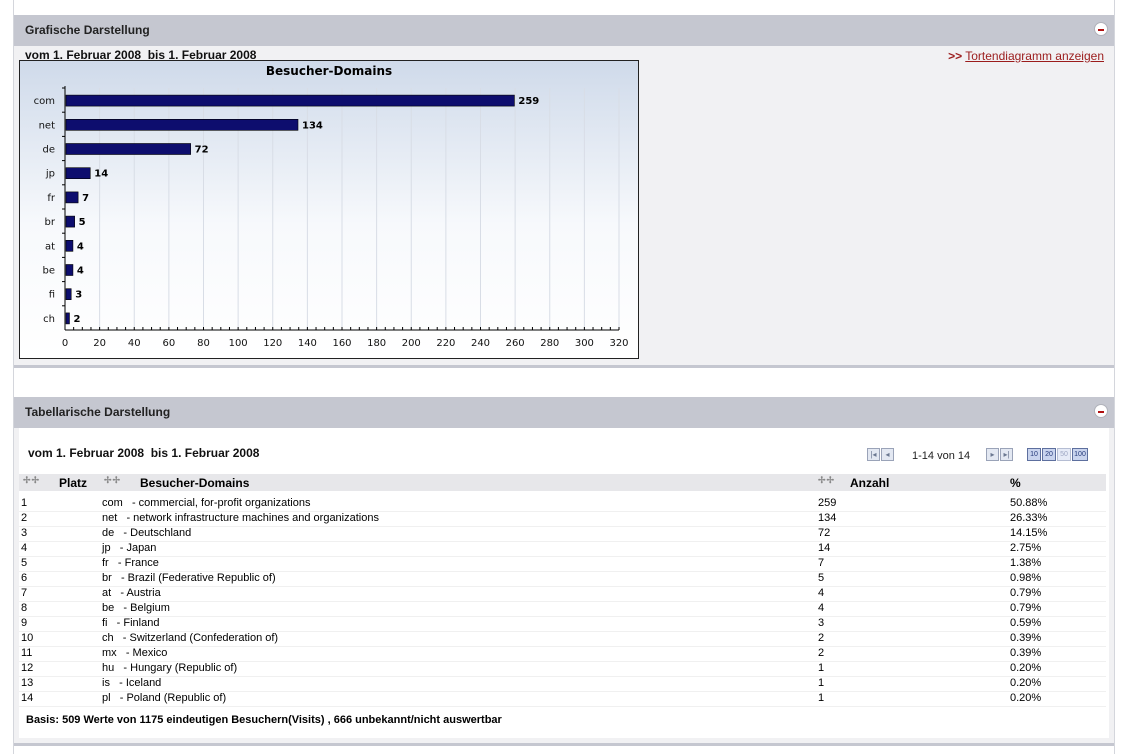 The image size is (1124, 754). Describe the element at coordinates (411, 343) in the screenshot. I see `x-tick-label: 200` at that location.